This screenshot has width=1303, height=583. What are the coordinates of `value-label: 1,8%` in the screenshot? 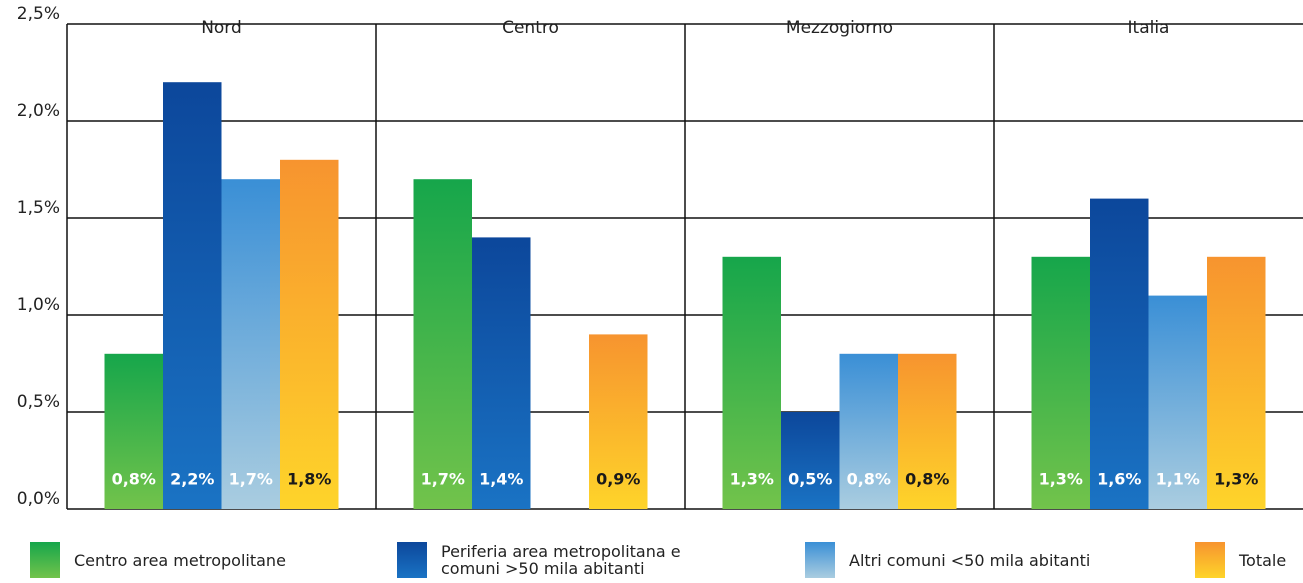 It's located at (309, 479).